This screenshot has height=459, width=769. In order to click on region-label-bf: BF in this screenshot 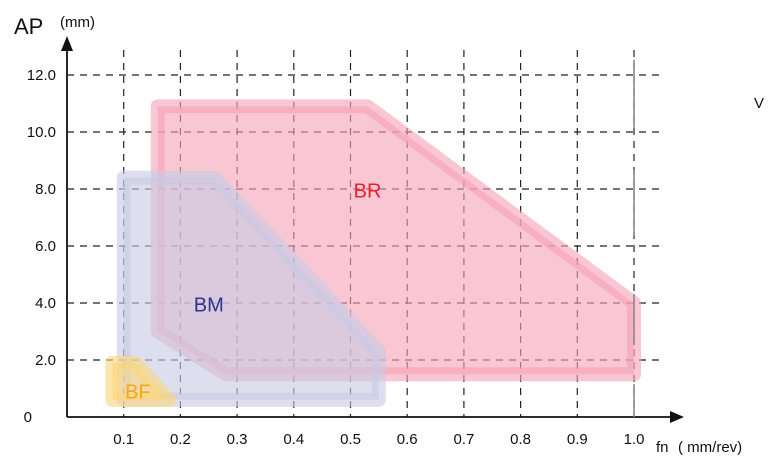, I will do `click(138, 392)`.